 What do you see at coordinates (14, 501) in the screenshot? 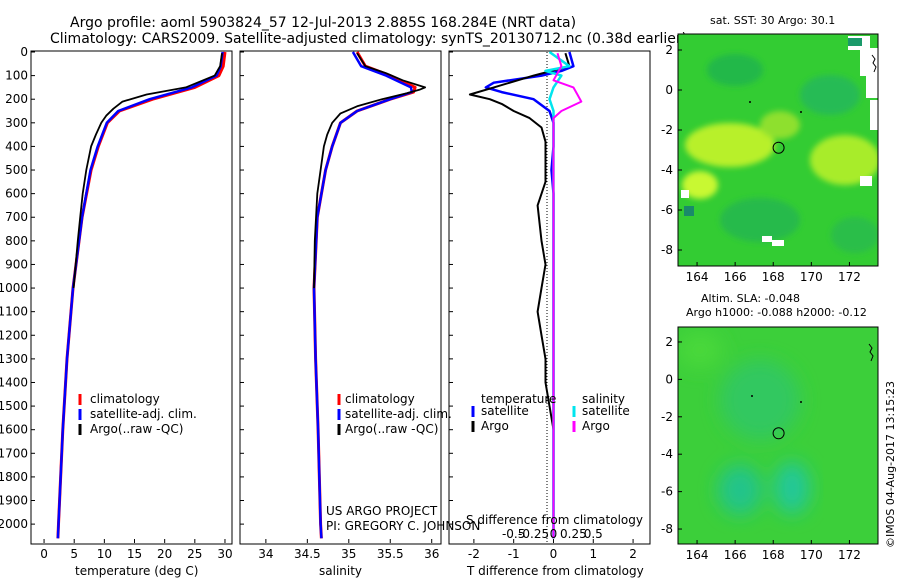
I see `depth-tick-label: 1900` at bounding box center [14, 501].